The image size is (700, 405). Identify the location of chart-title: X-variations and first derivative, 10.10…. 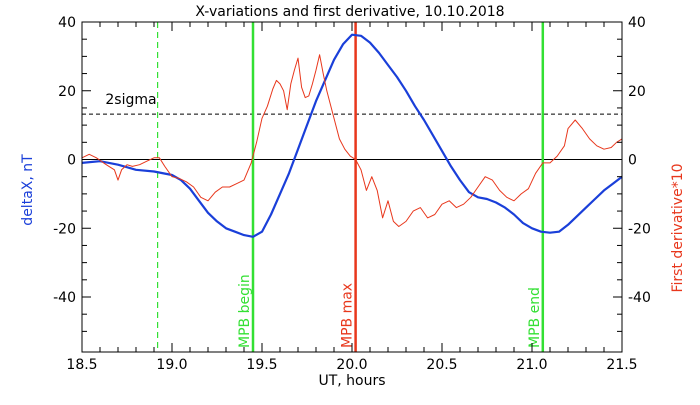
(349, 12).